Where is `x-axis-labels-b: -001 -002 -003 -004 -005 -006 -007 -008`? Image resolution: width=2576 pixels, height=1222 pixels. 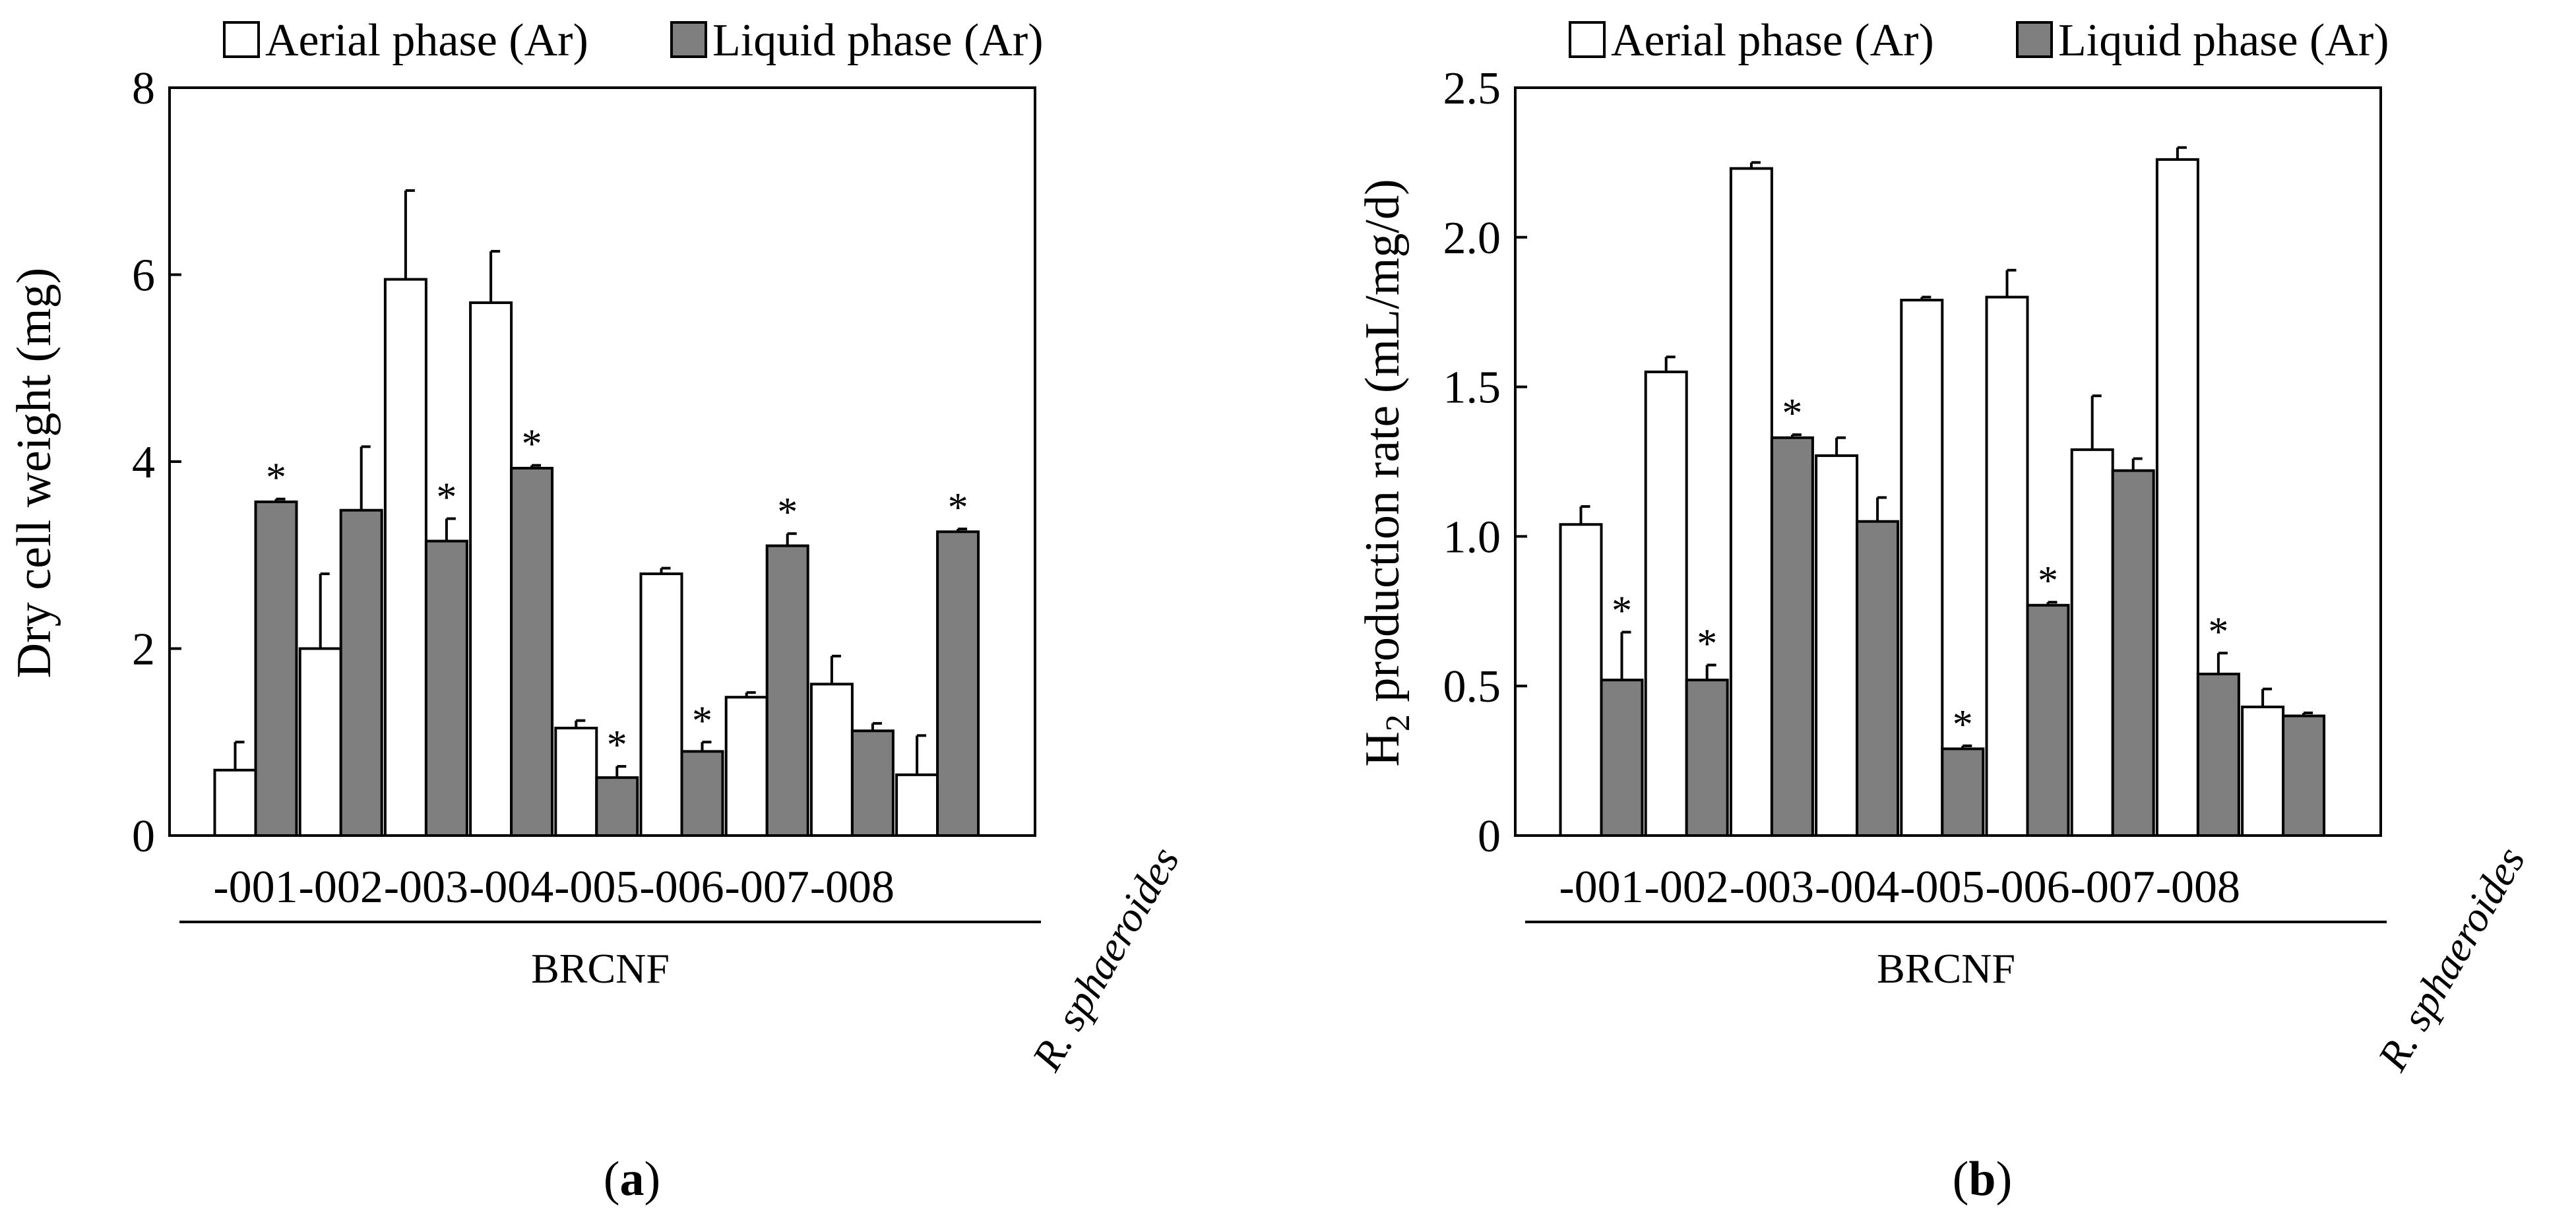
x-axis-labels-b: -001 -002 -003 -004 -005 -006 -007 -008 is located at coordinates (1900, 887).